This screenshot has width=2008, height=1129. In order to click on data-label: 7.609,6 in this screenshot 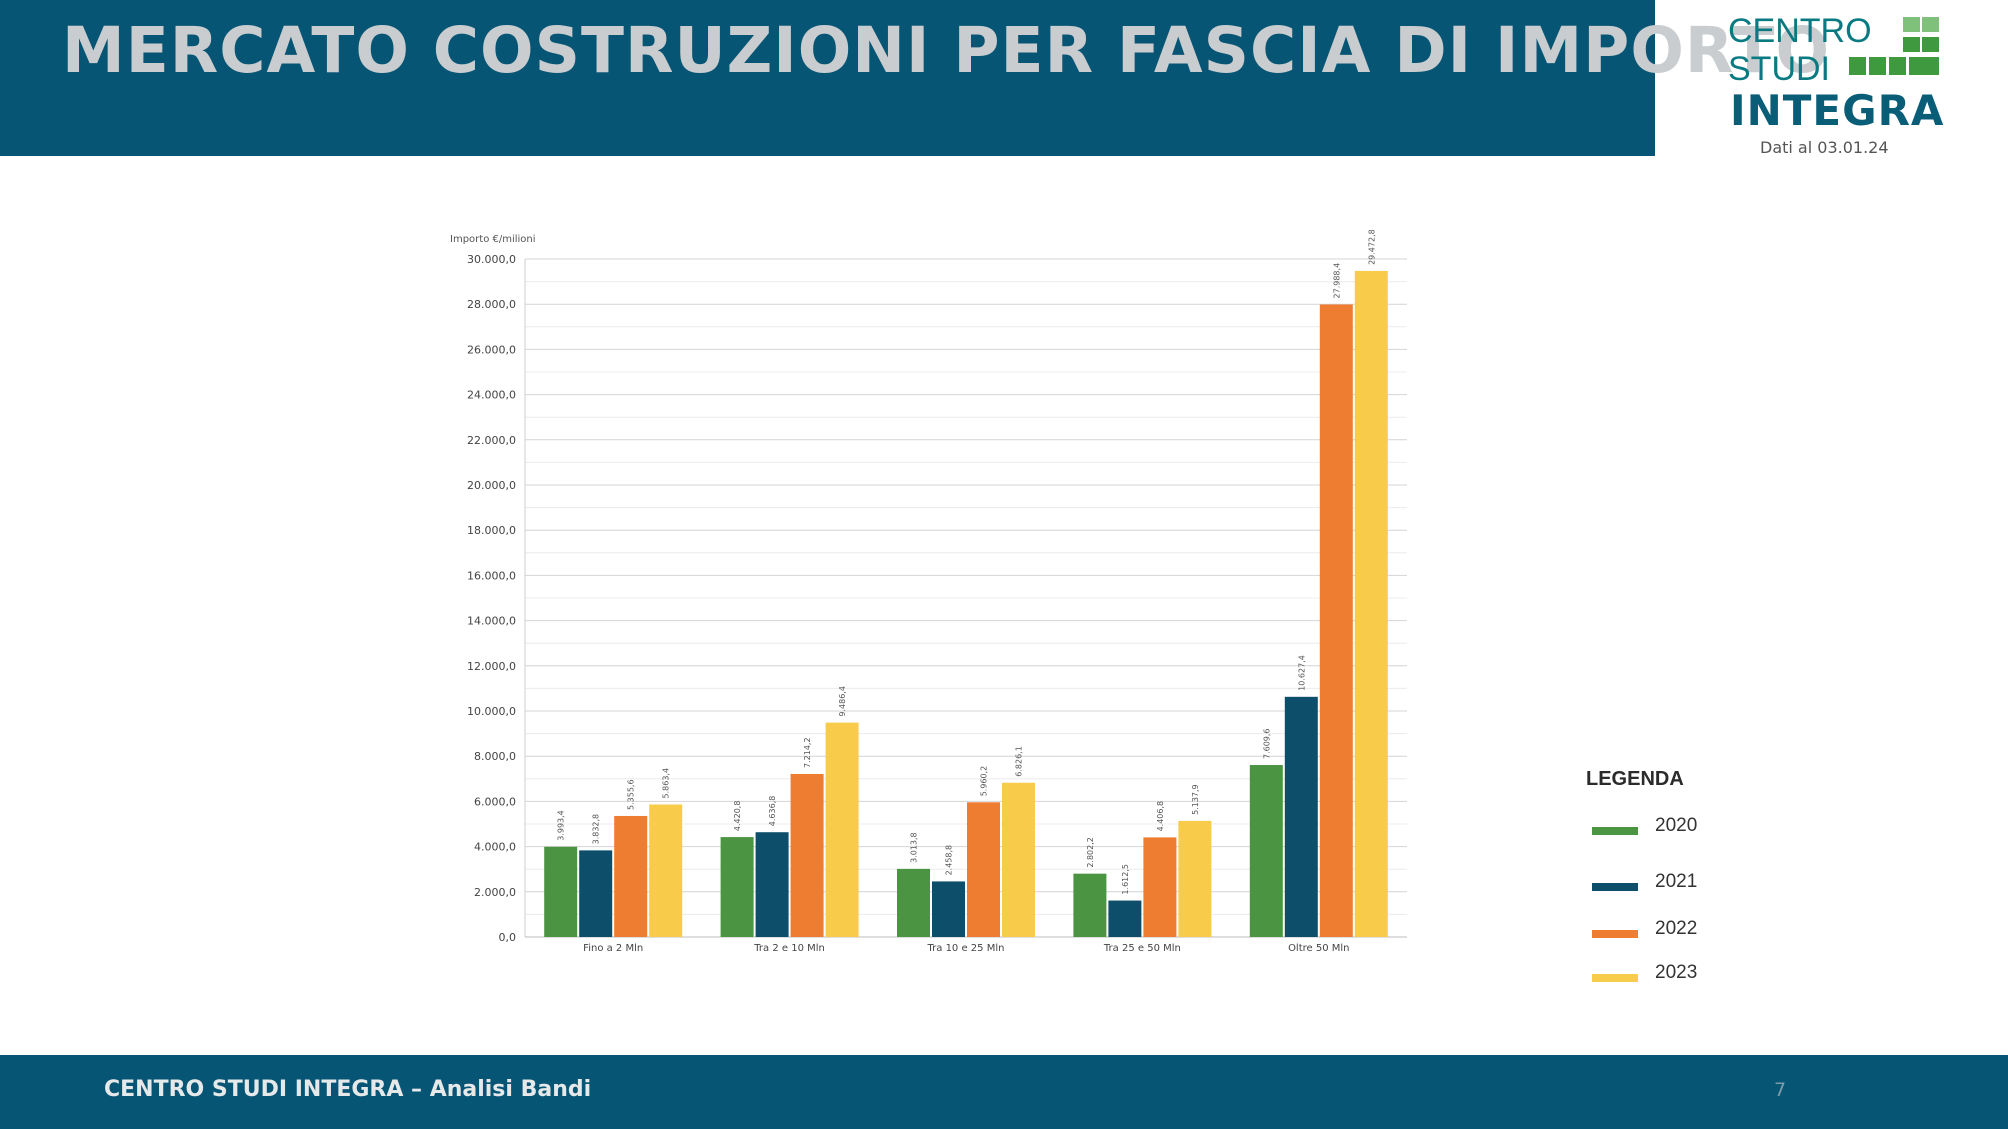, I will do `click(1266, 743)`.